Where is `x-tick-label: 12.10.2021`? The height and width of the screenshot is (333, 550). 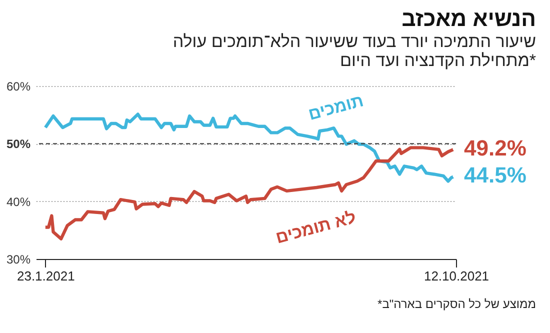
x-tick-label: 12.10.2021 is located at coordinates (457, 276).